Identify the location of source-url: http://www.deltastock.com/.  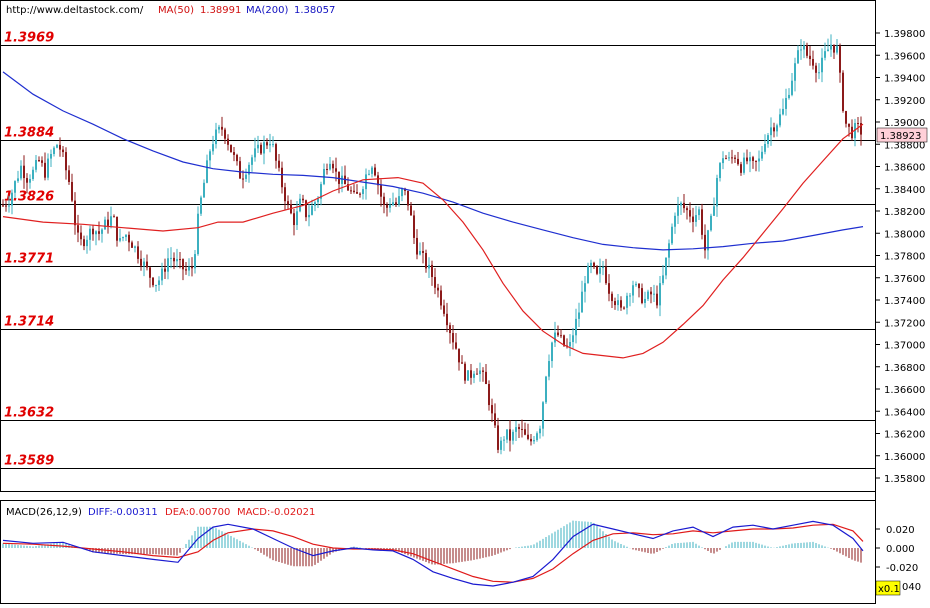
(75, 10).